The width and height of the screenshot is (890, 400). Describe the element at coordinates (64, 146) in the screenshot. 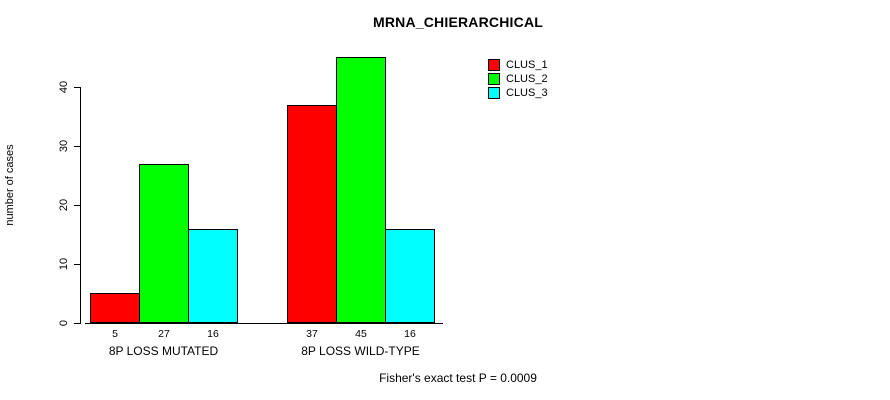

I see `y-tick-label: 30` at that location.